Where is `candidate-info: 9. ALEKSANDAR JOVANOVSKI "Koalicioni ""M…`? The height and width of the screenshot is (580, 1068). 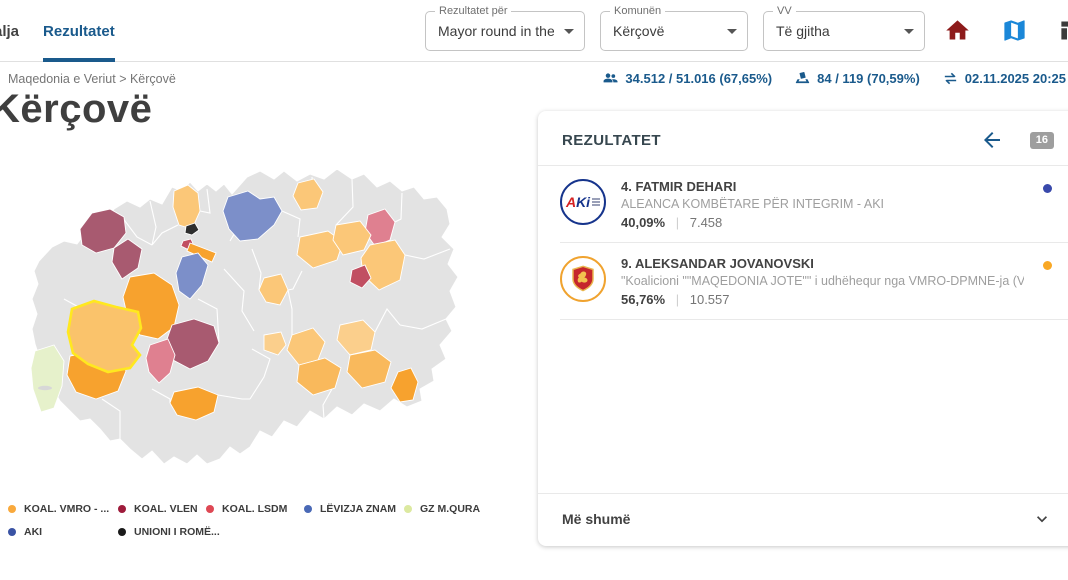 candidate-info: 9. ALEKSANDAR JOVANOVSKI "Koalicioni ""M… is located at coordinates (822, 281).